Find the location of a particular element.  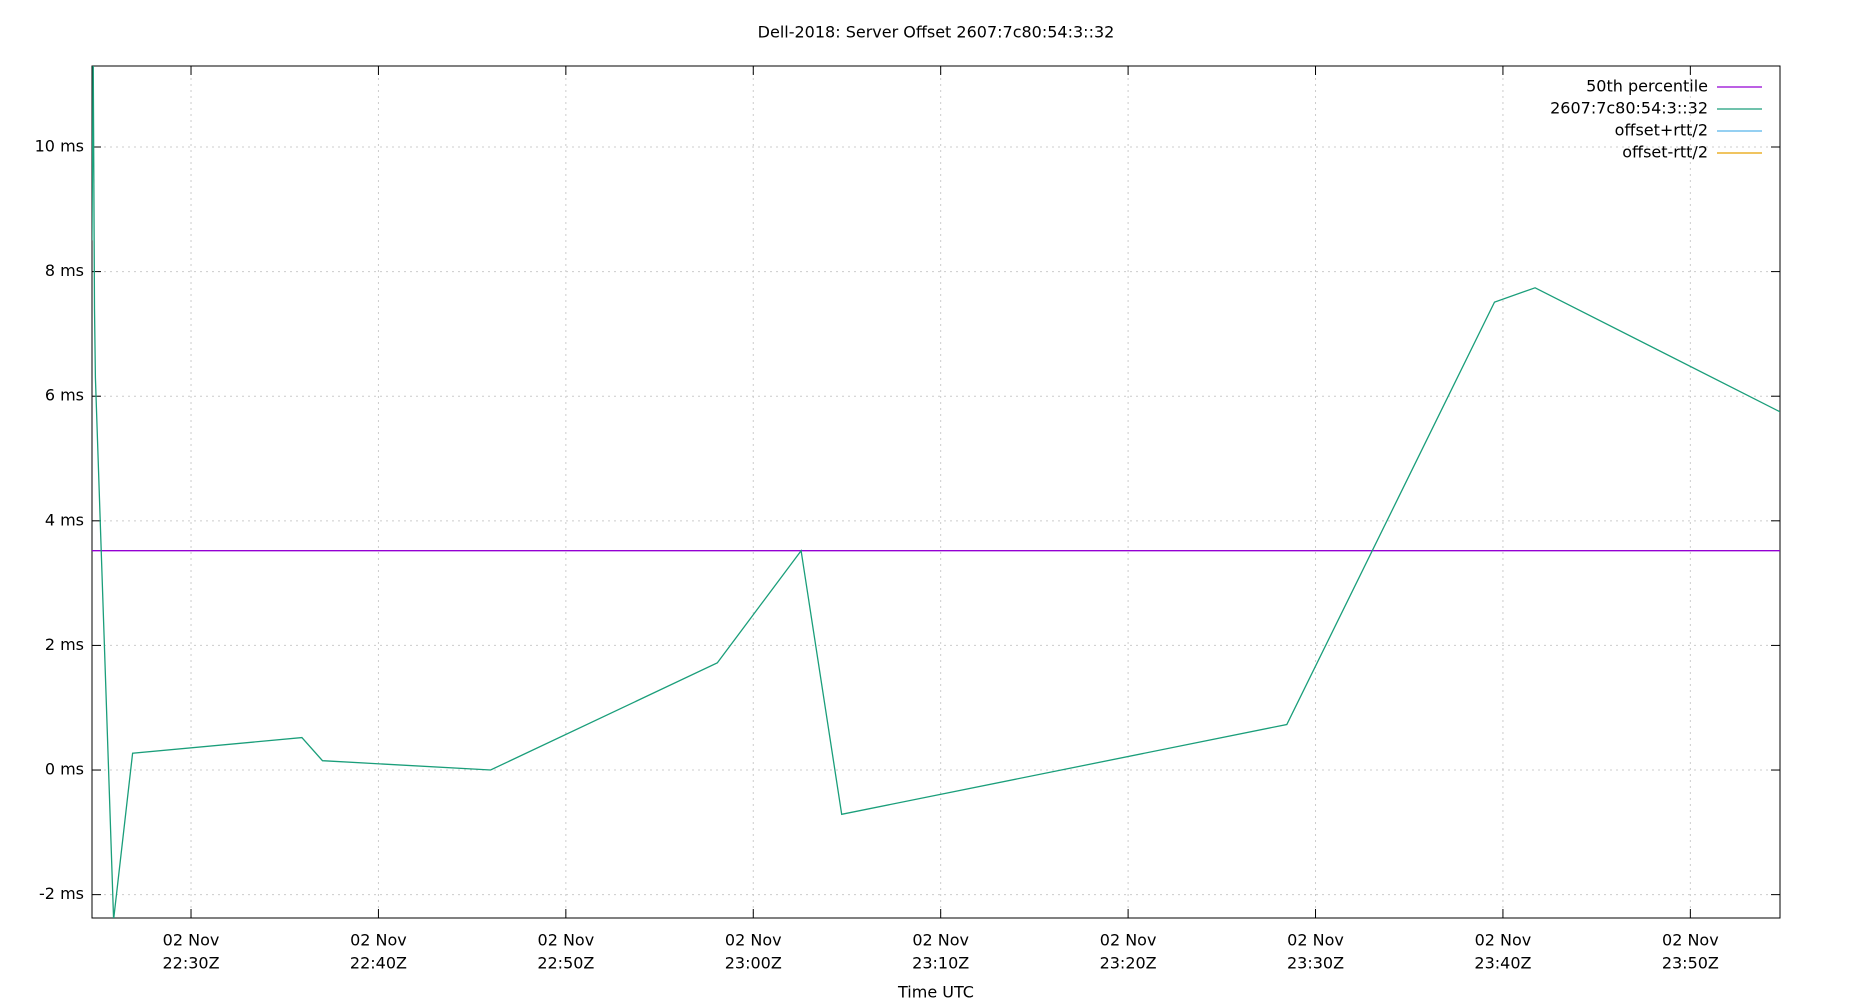

x-tick-label: 23:30Z is located at coordinates (1315, 963).